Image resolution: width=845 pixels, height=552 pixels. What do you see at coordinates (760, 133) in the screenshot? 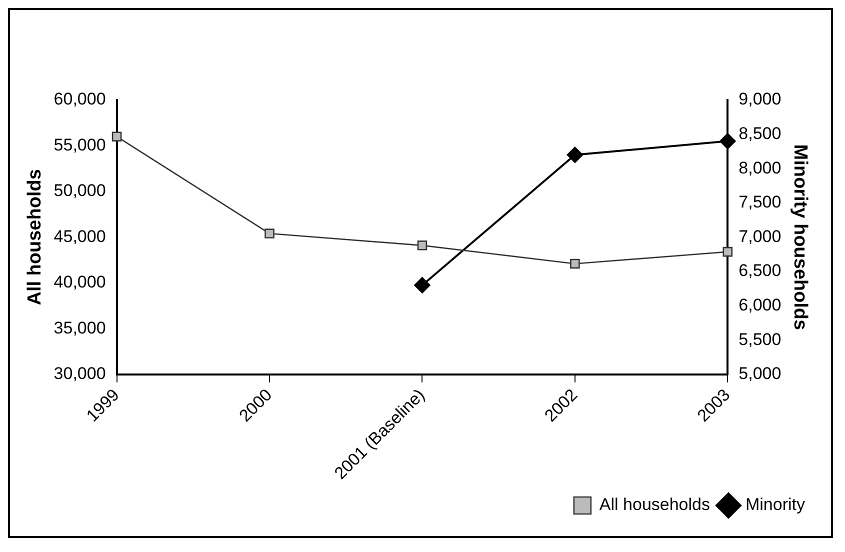
I see `y2-tick-label: 8,500` at bounding box center [760, 133].